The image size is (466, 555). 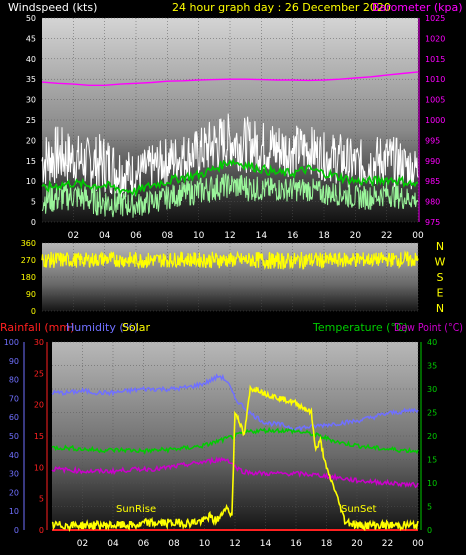 What do you see at coordinates (235, 402) in the screenshot?
I see `humidity-series` at bounding box center [235, 402].